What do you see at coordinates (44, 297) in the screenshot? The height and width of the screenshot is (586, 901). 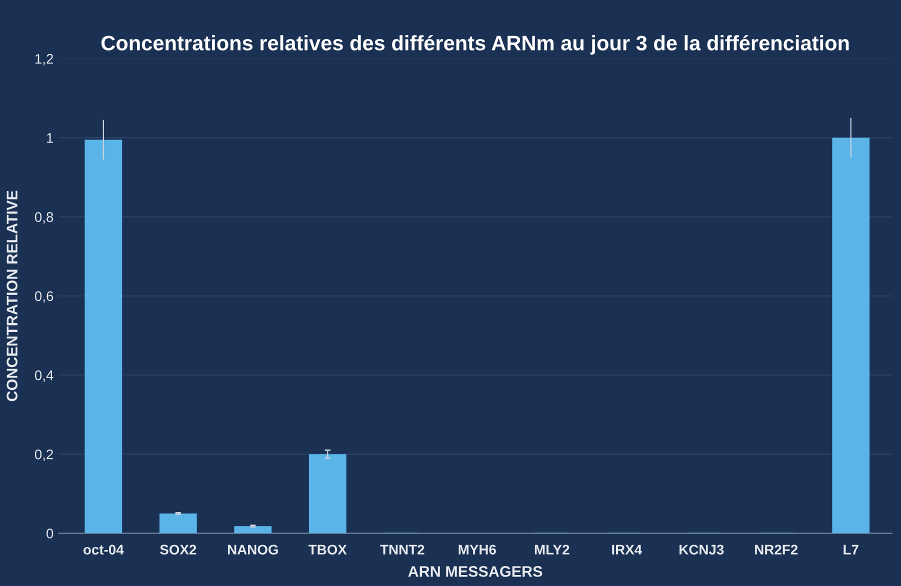 I see `y-tick-label: 0,6` at bounding box center [44, 297].